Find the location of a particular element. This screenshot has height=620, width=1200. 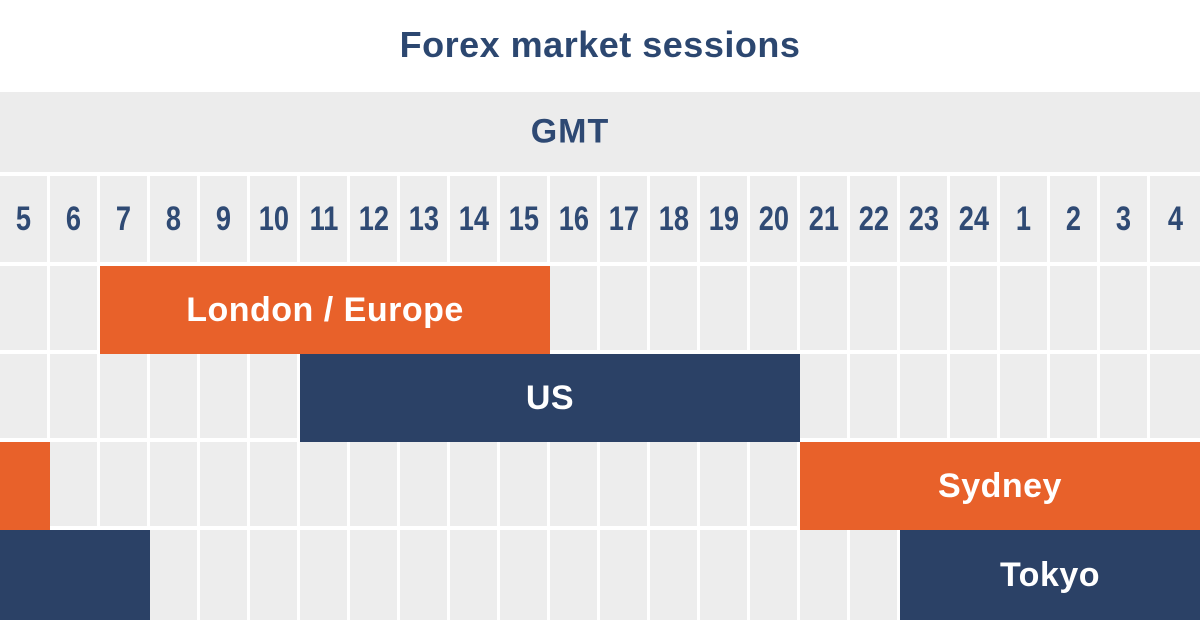

session-bar-us: US is located at coordinates (550, 398).